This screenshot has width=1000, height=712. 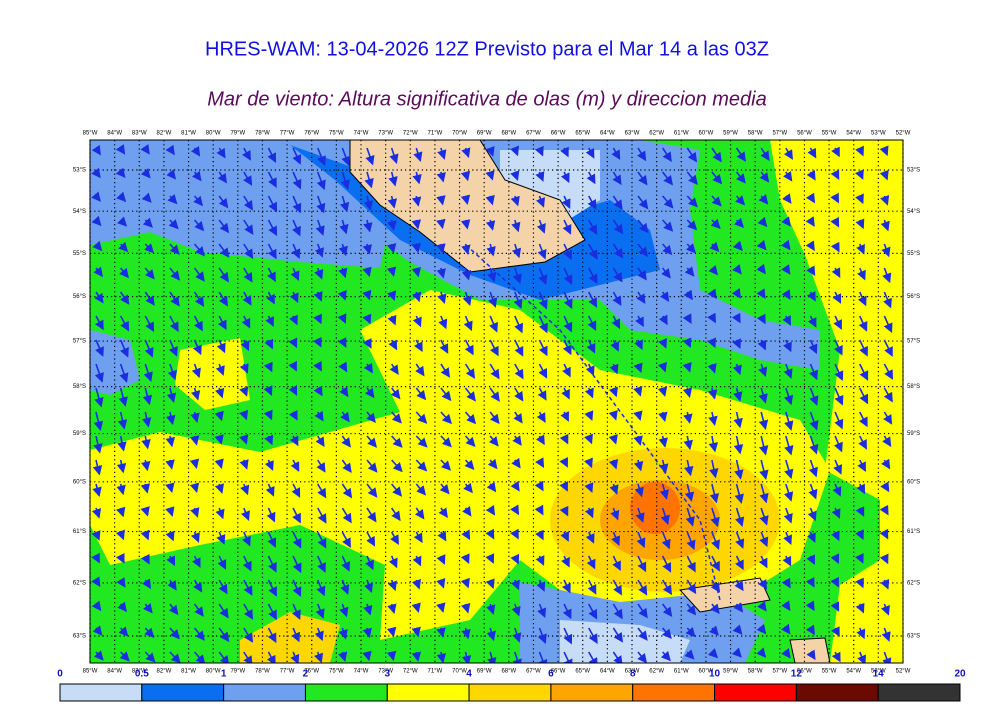 I want to click on lat-label: 53°S, so click(x=79, y=171).